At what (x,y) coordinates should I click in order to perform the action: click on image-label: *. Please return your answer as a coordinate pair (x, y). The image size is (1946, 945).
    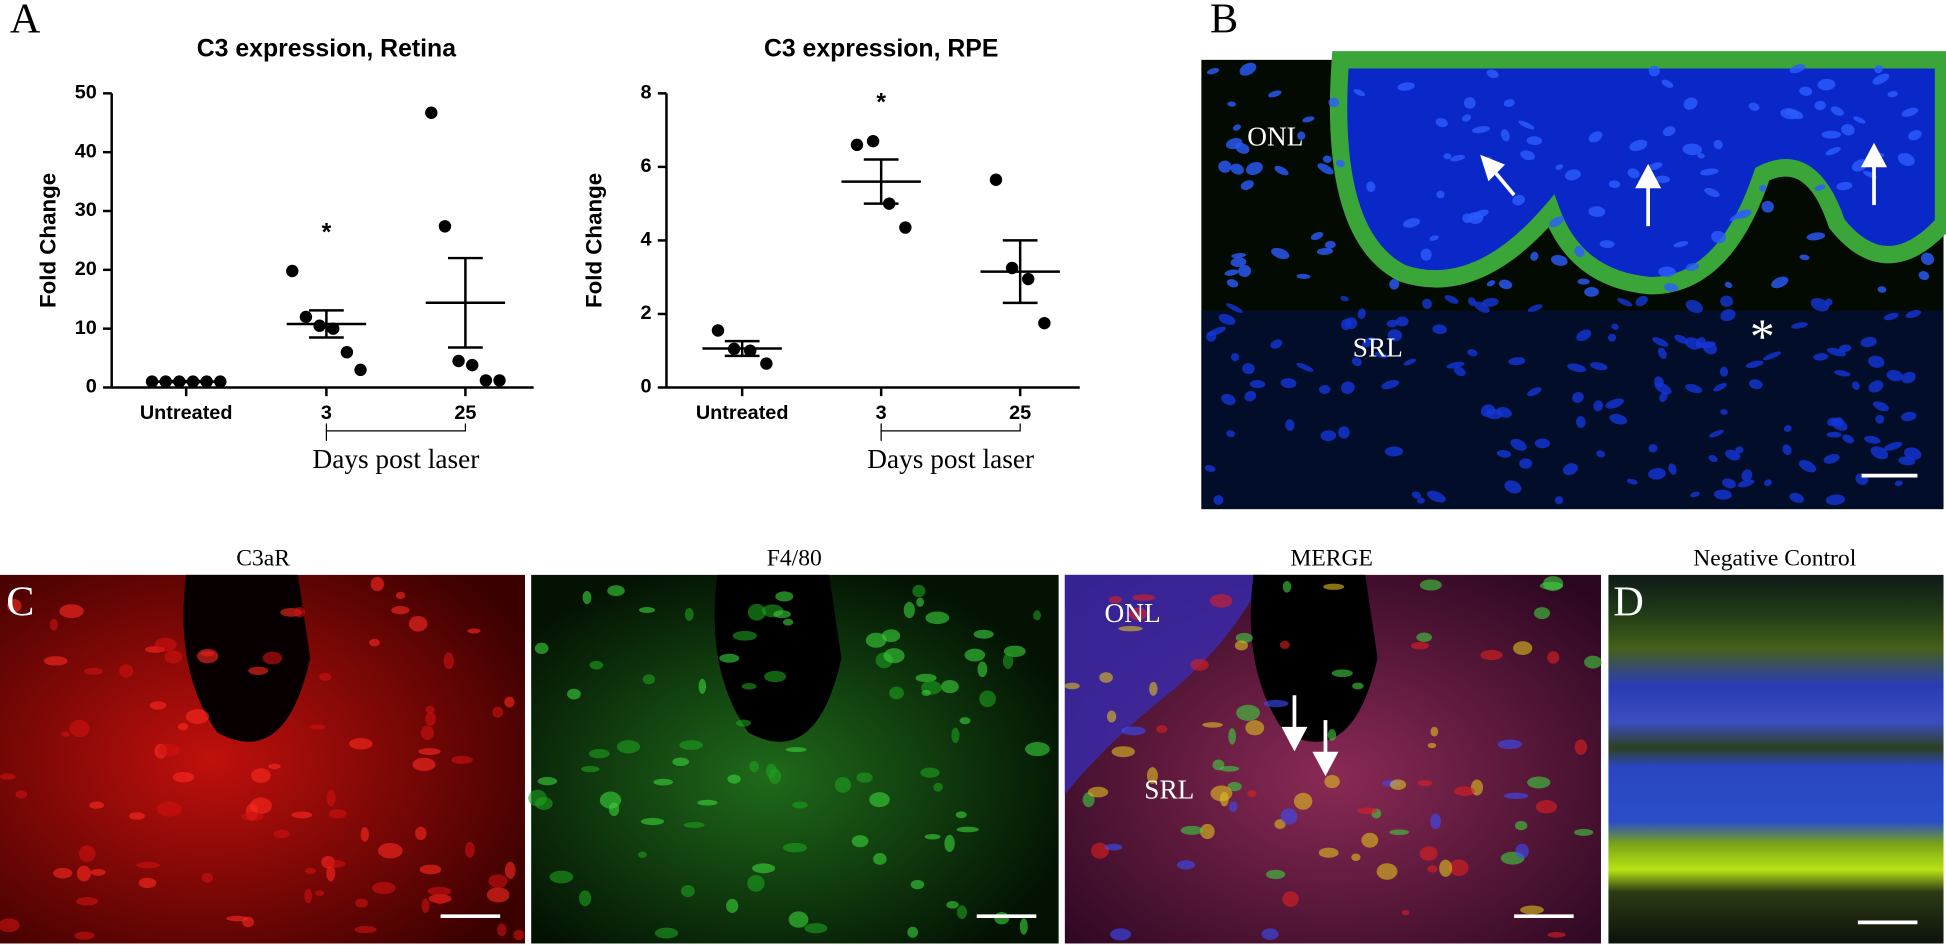
    Looking at the image, I should click on (1762, 336).